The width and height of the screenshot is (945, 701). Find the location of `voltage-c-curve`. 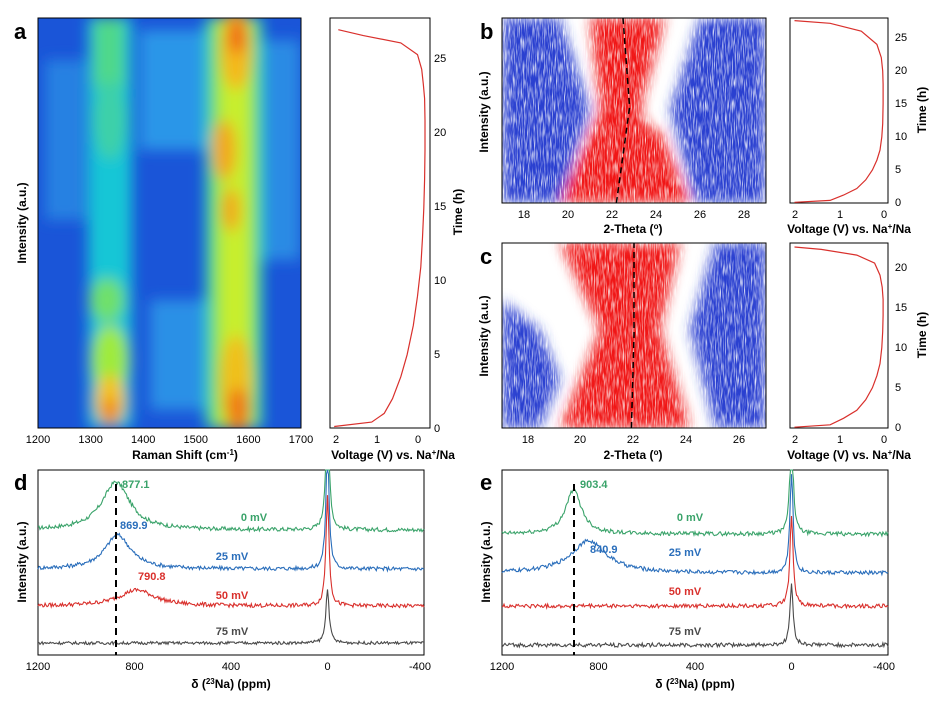

voltage-c-curve is located at coordinates (839, 337).